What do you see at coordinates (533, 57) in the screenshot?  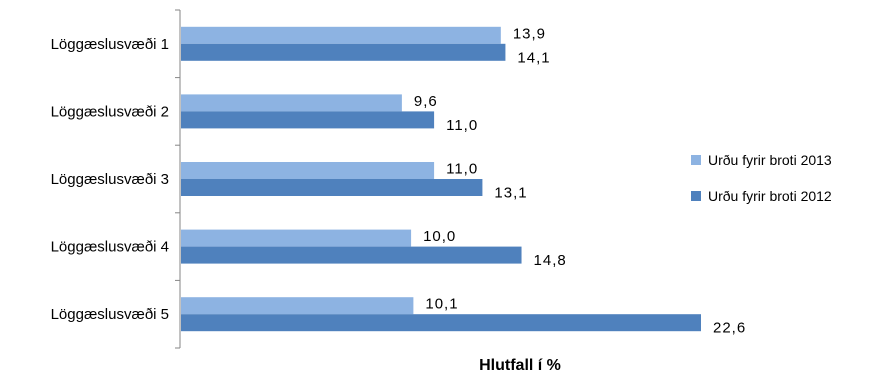 I see `data-label: 14,1` at bounding box center [533, 57].